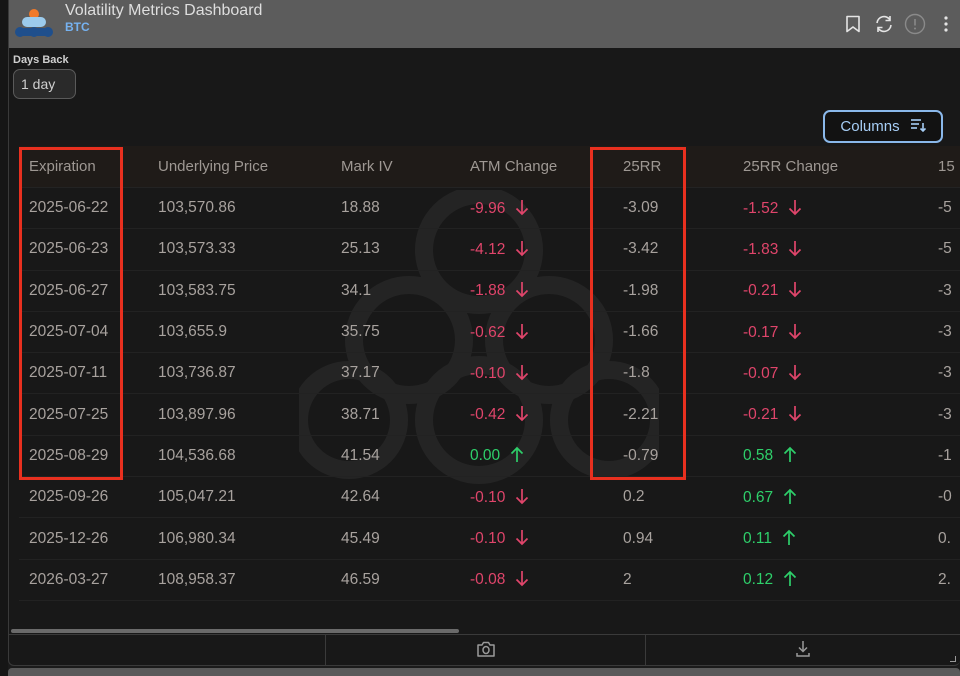 Image resolution: width=960 pixels, height=676 pixels. Describe the element at coordinates (758, 497) in the screenshot. I see `25rr-change-value: 0.67` at that location.